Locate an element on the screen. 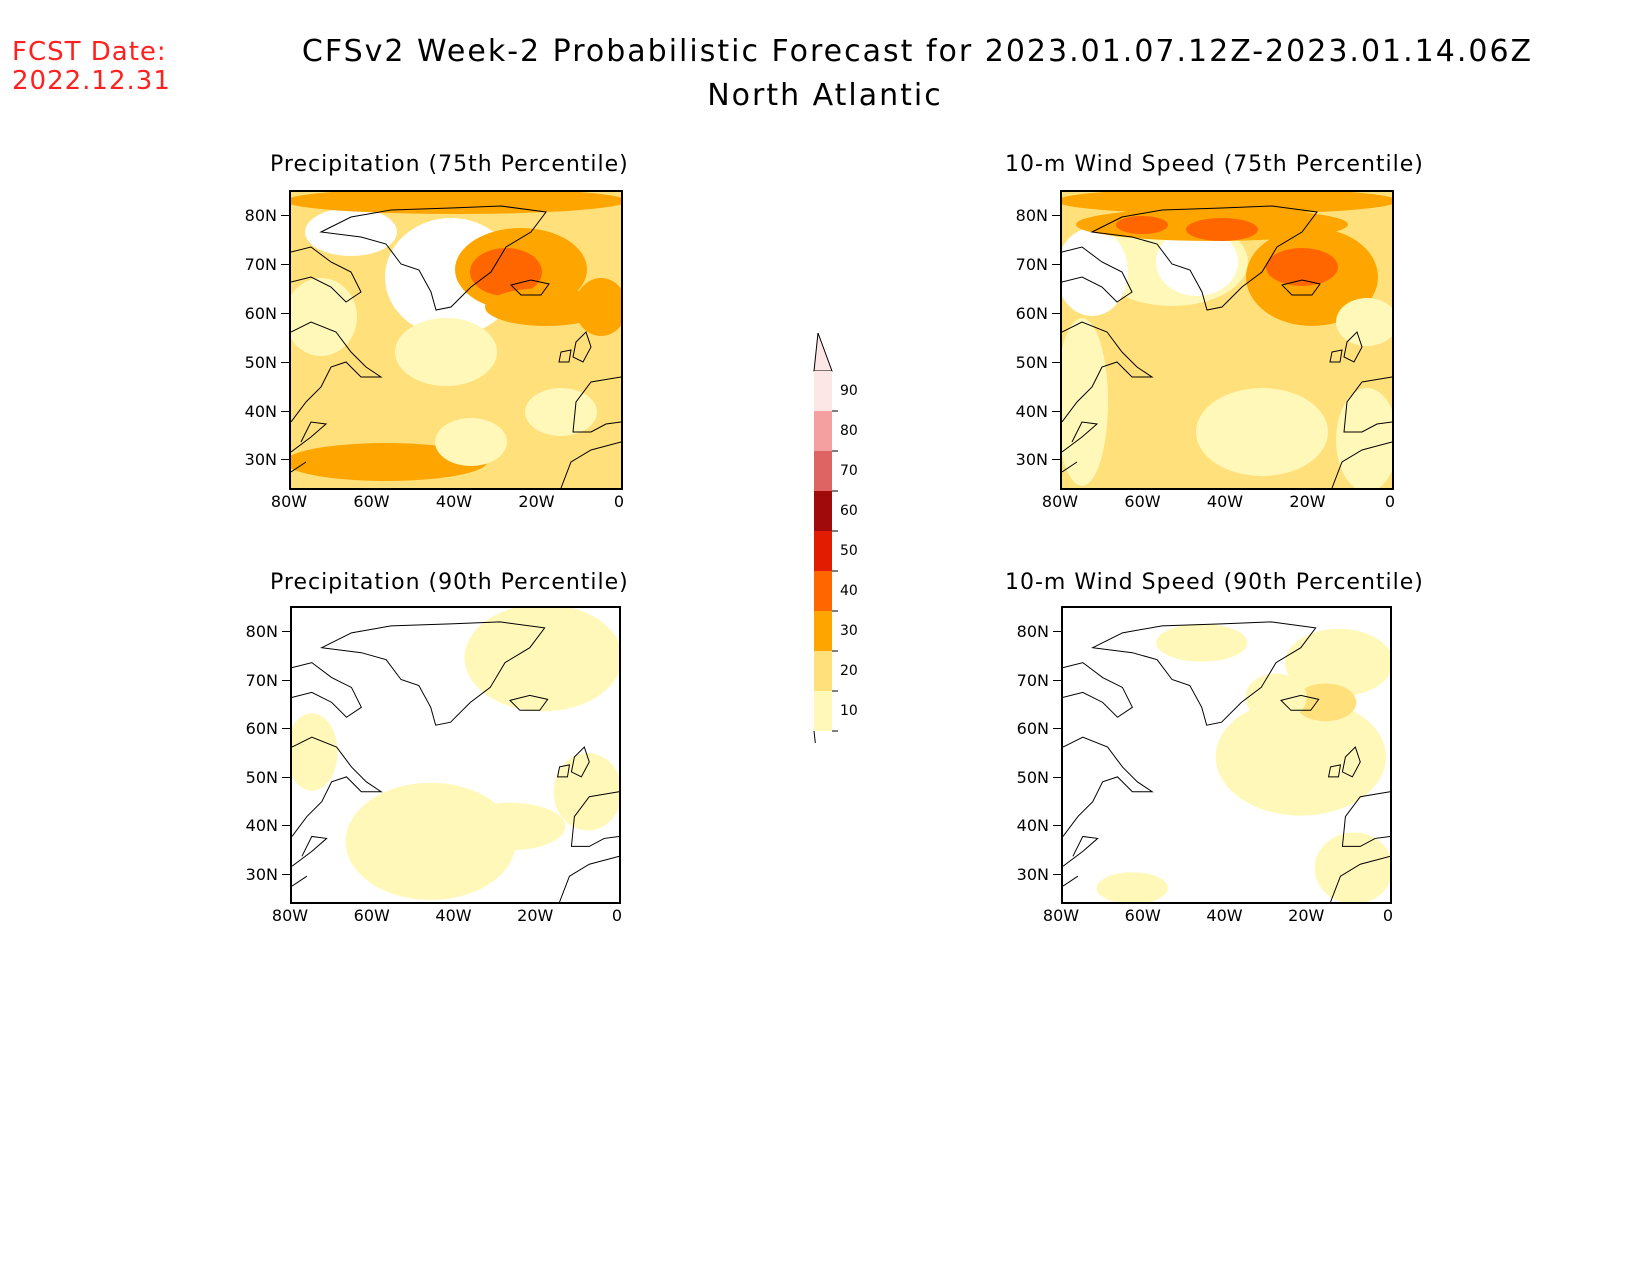 The height and width of the screenshot is (1275, 1650). fcst-date-value: 2022.12.31 is located at coordinates (91, 81).